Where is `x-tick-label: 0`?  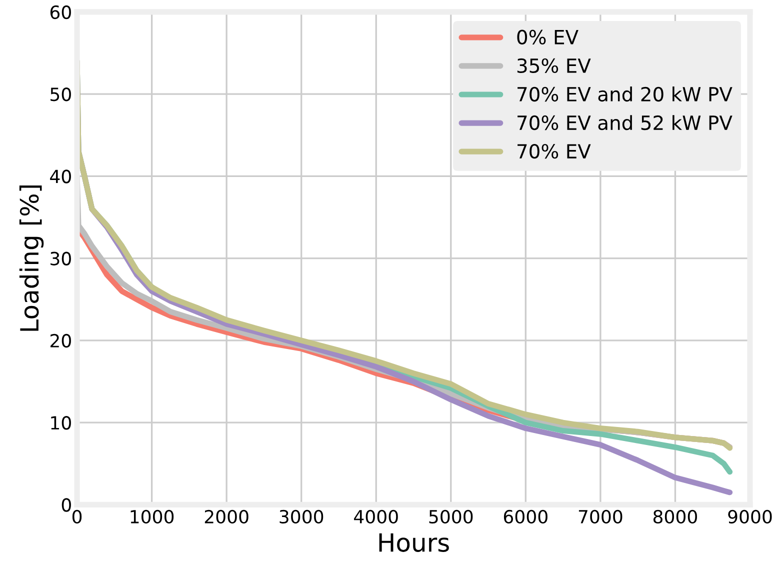 x-tick-label: 0 is located at coordinates (77, 517).